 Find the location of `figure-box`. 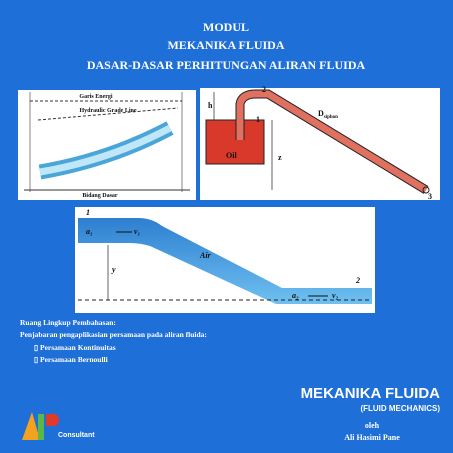

figure-box is located at coordinates (107, 145).